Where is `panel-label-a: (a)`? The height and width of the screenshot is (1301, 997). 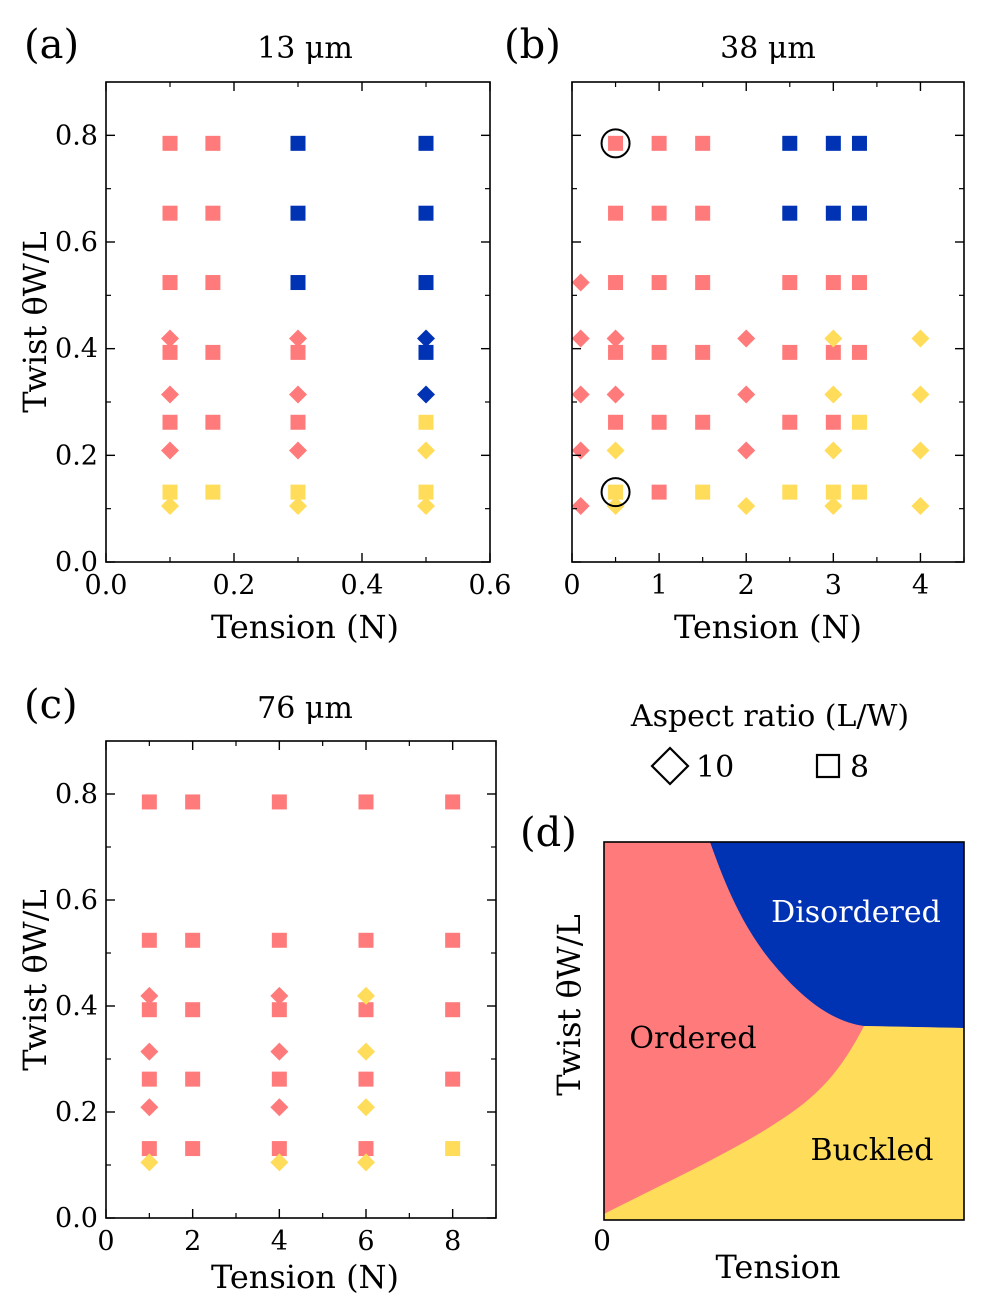 panel-label-a: (a) is located at coordinates (51, 45).